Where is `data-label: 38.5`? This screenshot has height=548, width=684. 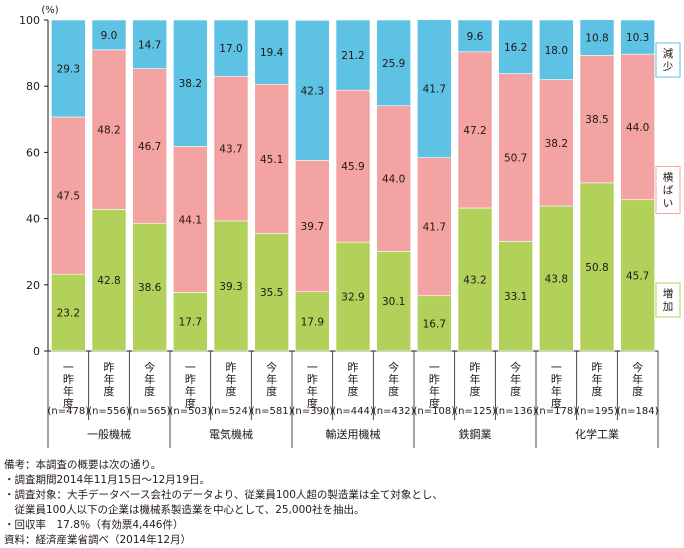 data-label: 38.5 is located at coordinates (596, 120).